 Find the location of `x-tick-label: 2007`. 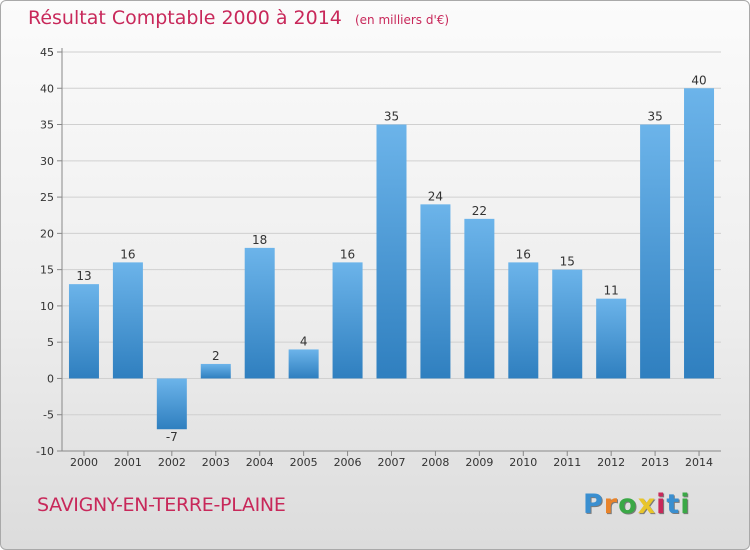

x-tick-label: 2007 is located at coordinates (392, 462).